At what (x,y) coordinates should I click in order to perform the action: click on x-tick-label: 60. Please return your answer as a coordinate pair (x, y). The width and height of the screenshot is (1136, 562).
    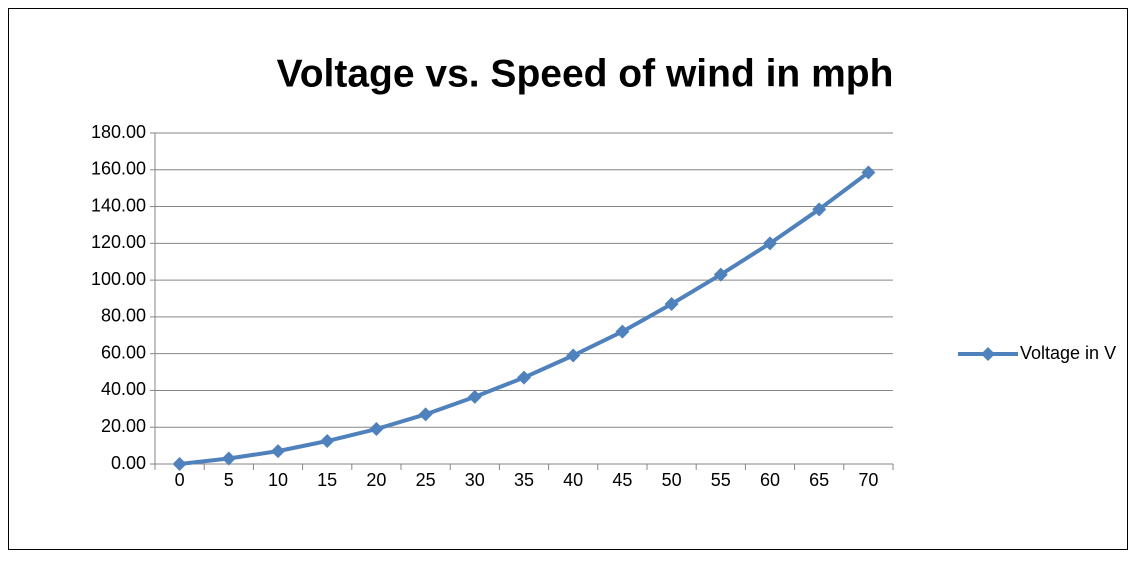
    Looking at the image, I should click on (770, 480).